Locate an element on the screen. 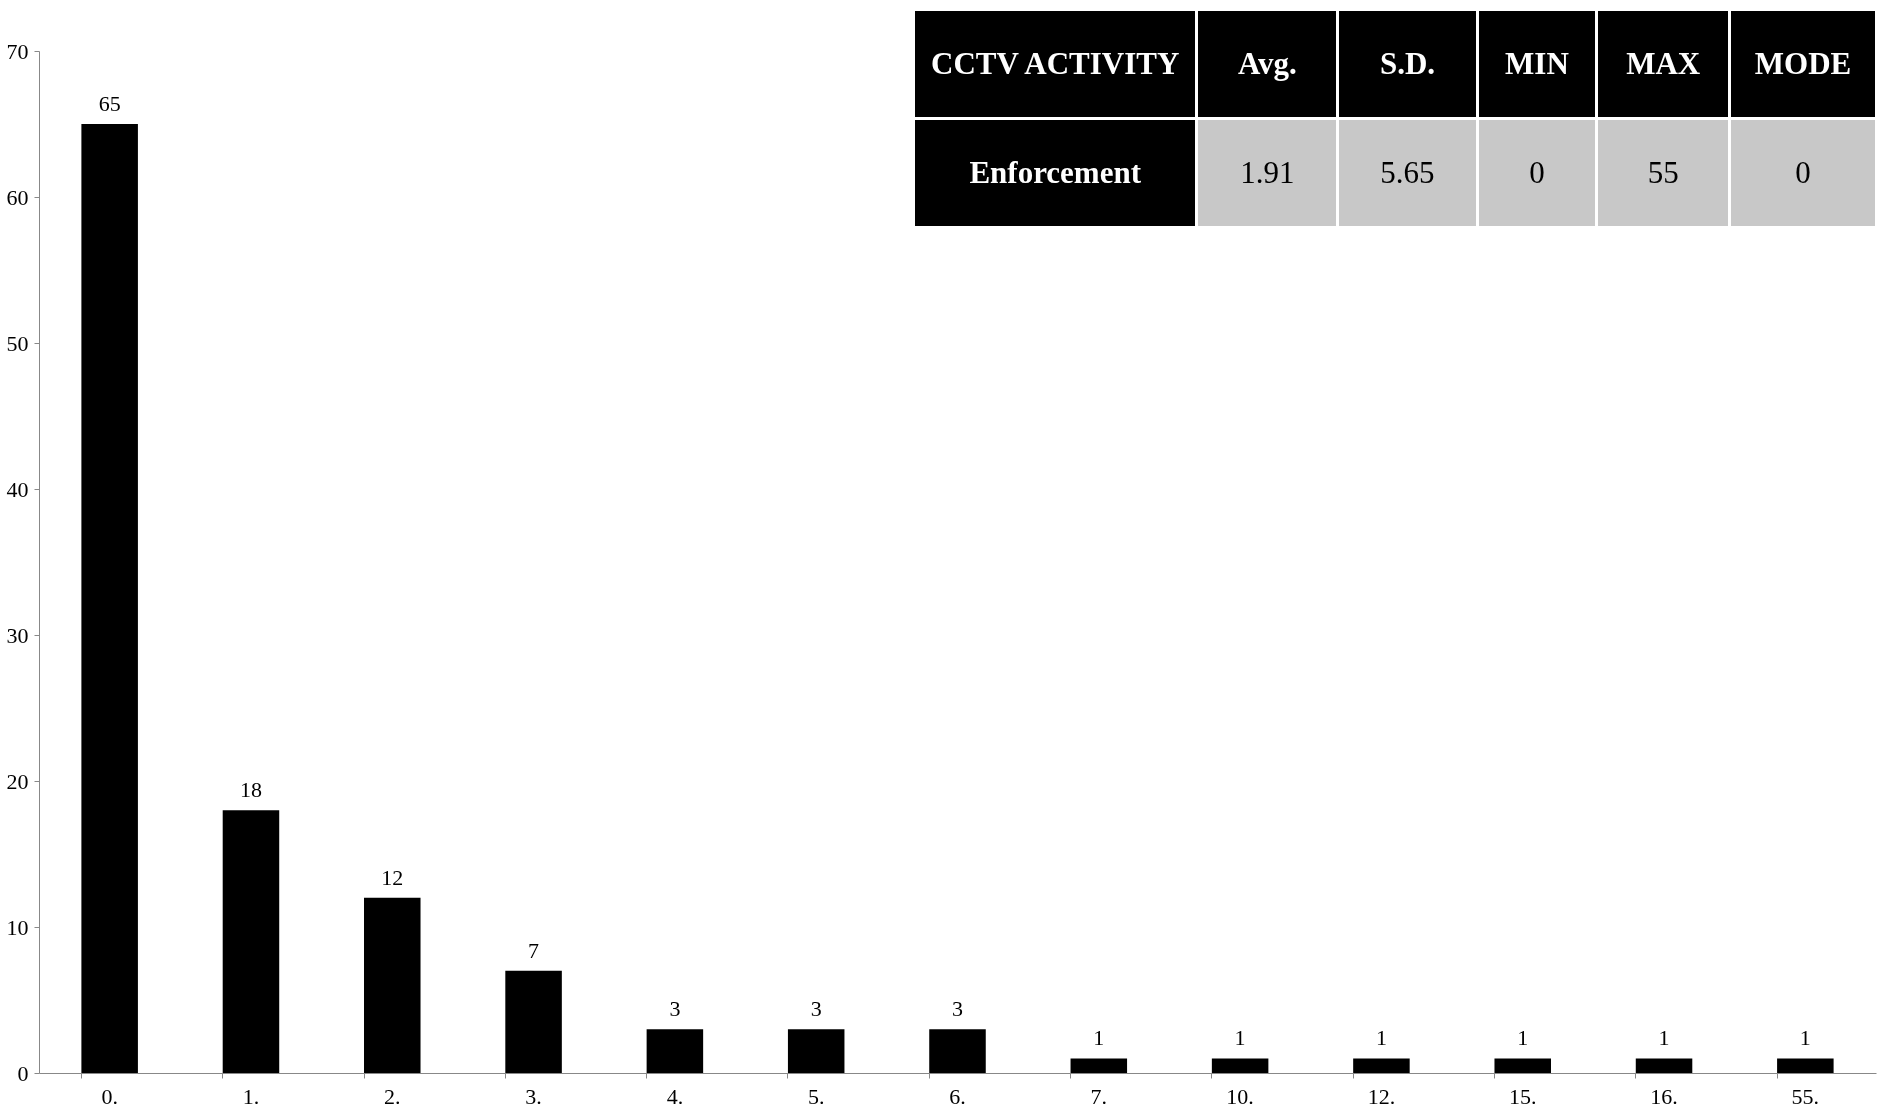  x-tick-label: 6. is located at coordinates (957, 1096).